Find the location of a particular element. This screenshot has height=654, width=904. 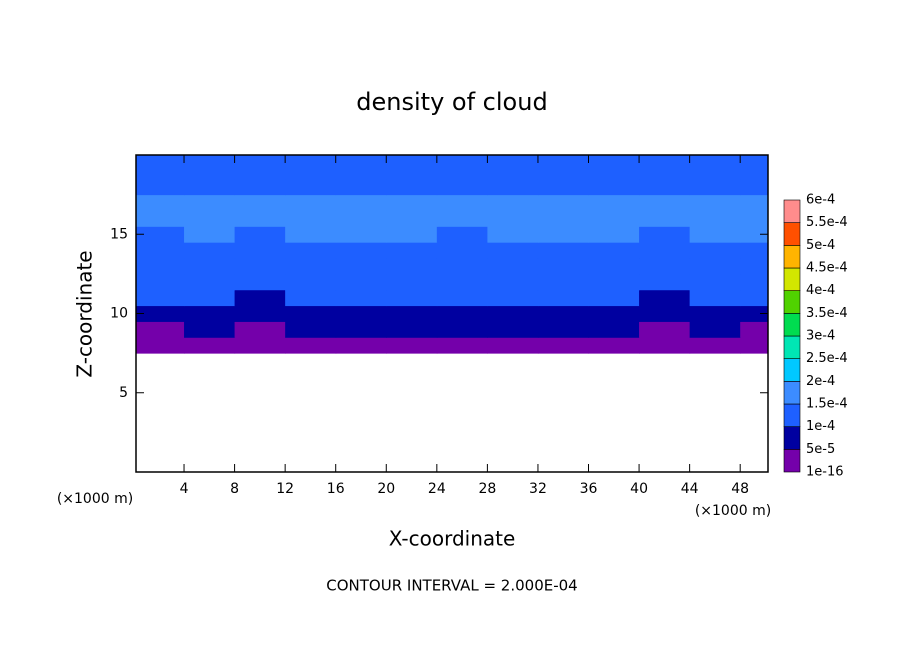

colorbar-label: 1e-4 is located at coordinates (820, 426).